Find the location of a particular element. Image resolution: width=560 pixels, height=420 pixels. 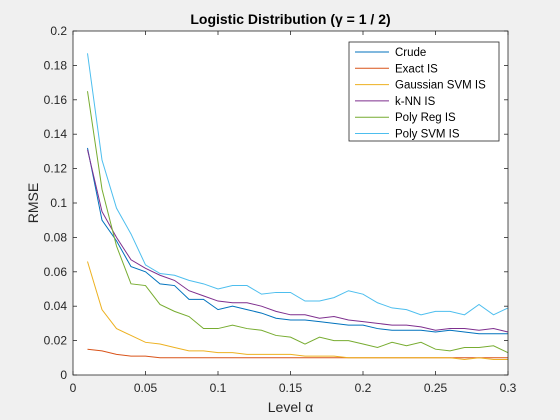

y-axis-label: RMSE is located at coordinates (33, 203).